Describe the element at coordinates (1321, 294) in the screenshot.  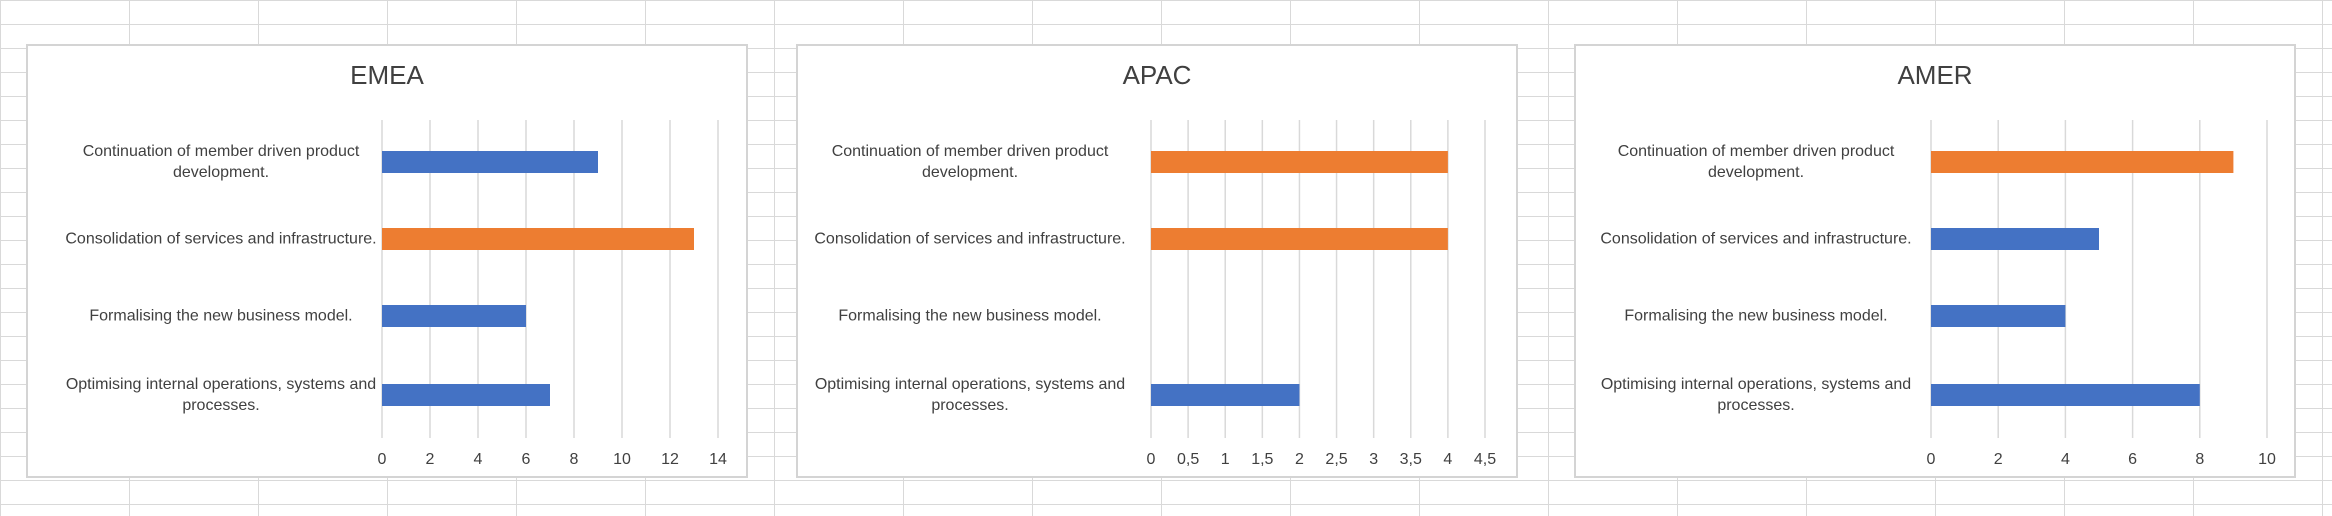
I see `plot-area: 0 0,5 1 1,5 2 2,5 3 3,5 4 4,5` at that location.